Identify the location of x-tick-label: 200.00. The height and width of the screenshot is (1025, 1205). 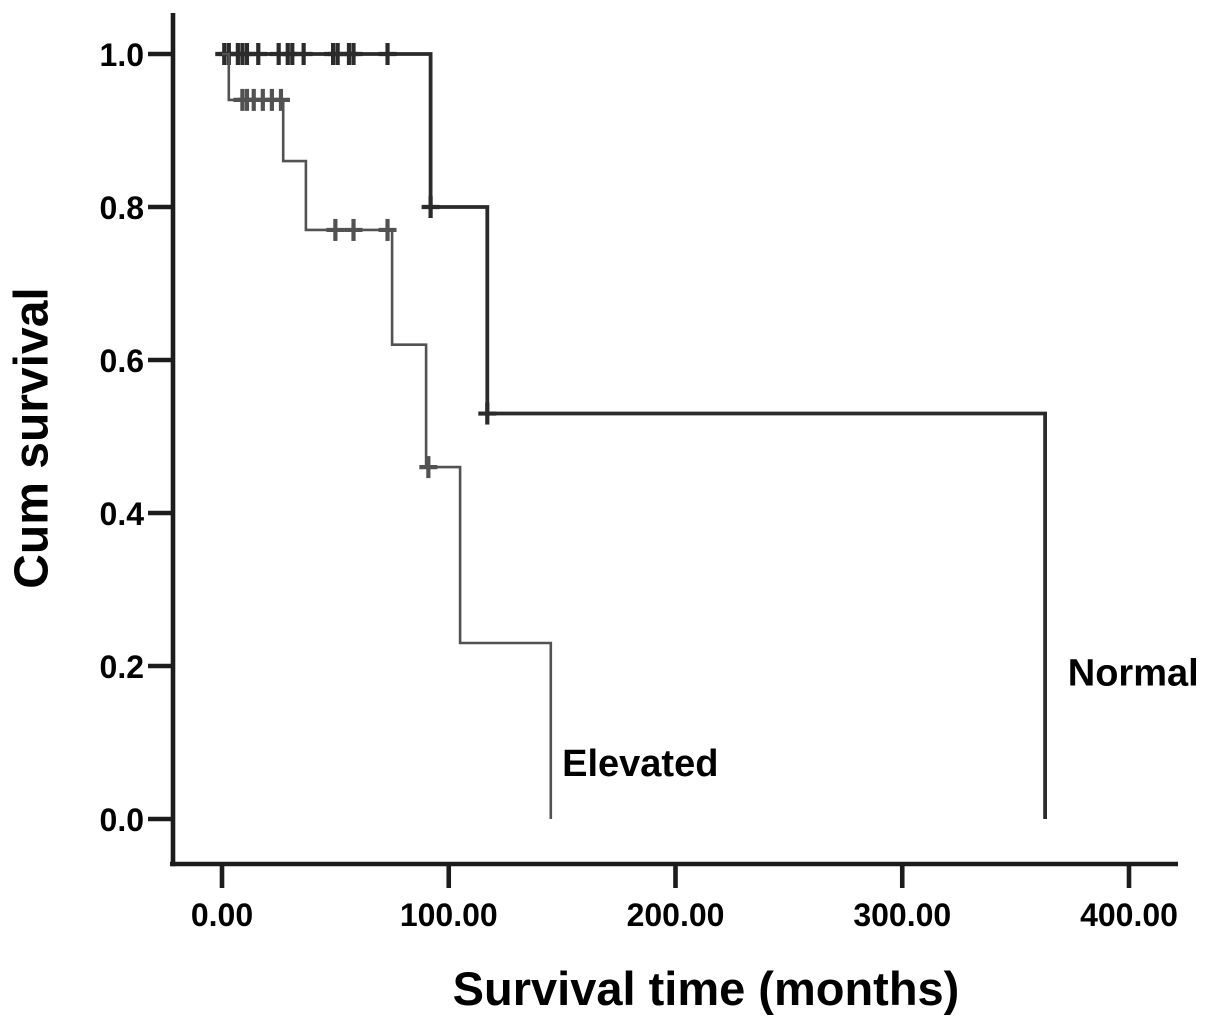
(676, 915).